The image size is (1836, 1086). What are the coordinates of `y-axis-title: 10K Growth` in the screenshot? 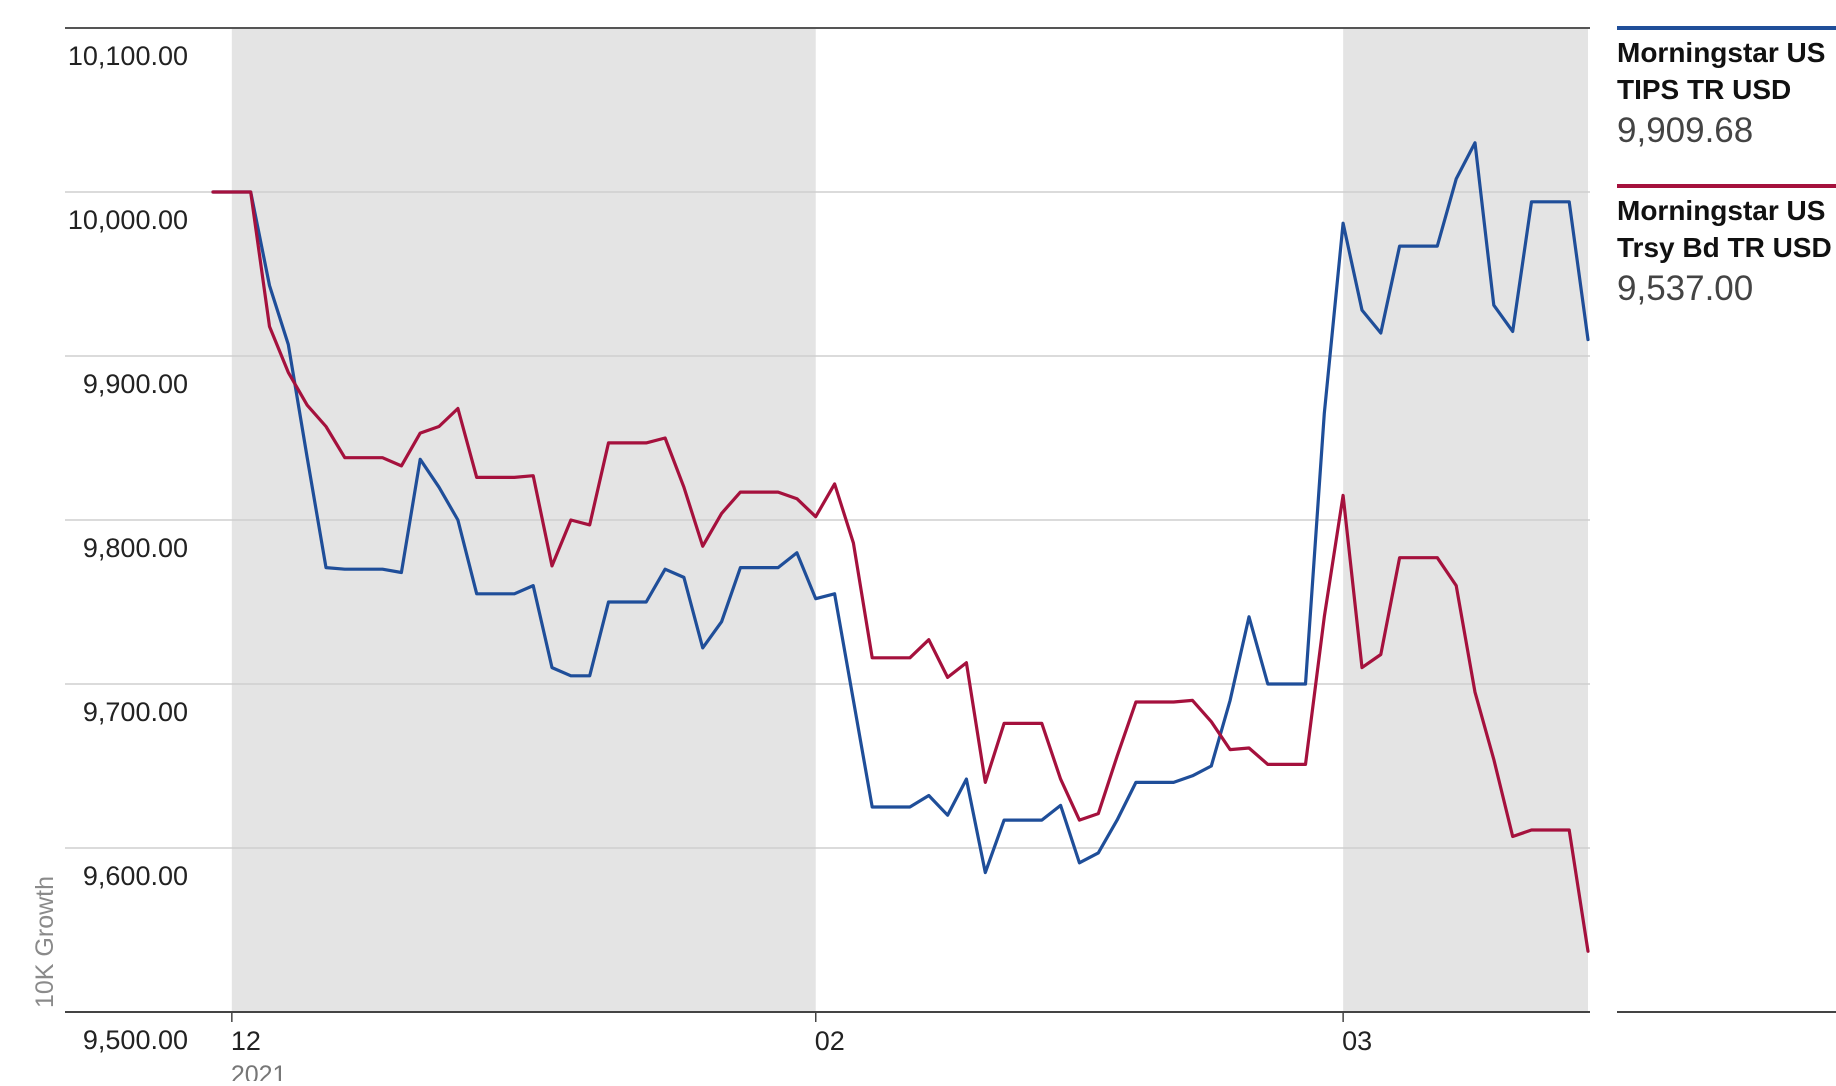 It's located at (45, 942).